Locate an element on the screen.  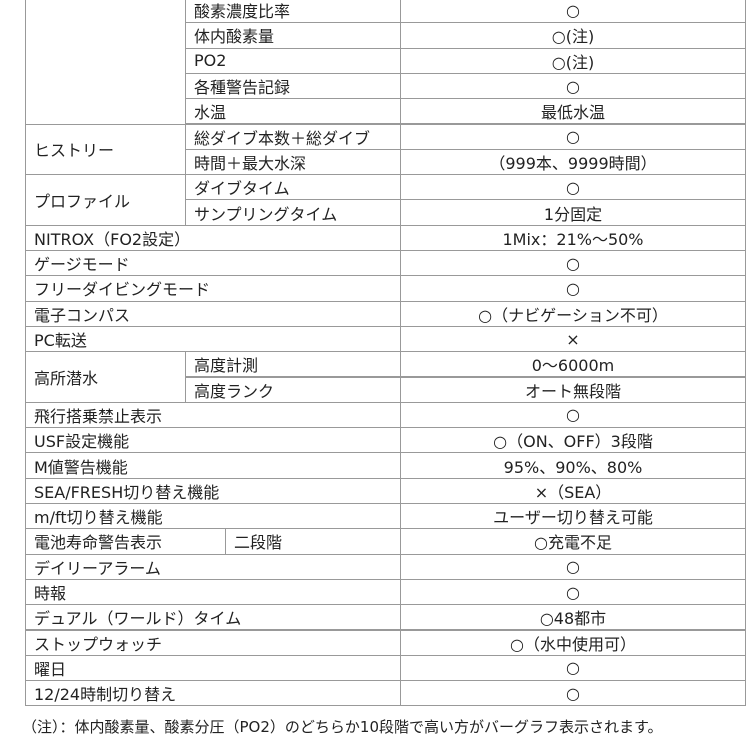
row-value: ○48都市 is located at coordinates (573, 617).